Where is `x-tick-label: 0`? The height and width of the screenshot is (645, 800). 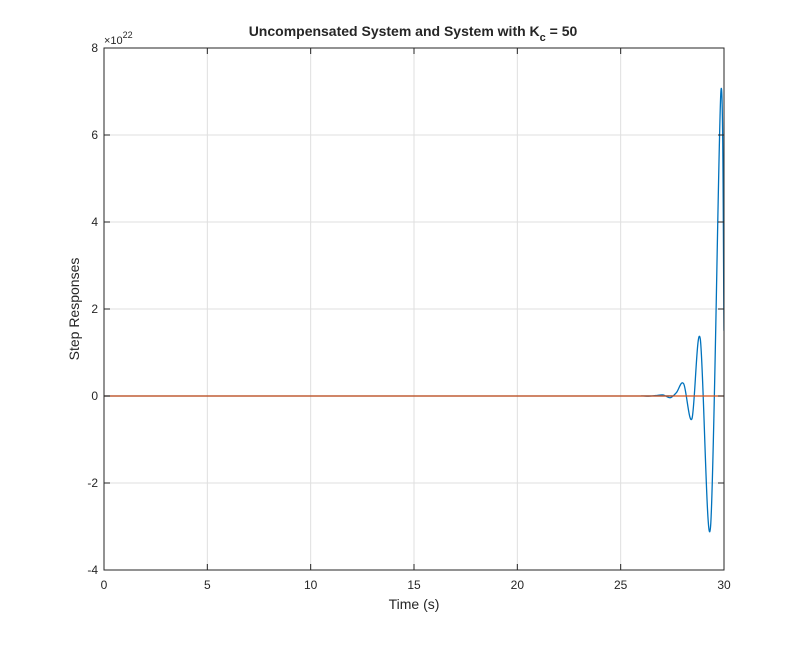
x-tick-label: 0 is located at coordinates (104, 585).